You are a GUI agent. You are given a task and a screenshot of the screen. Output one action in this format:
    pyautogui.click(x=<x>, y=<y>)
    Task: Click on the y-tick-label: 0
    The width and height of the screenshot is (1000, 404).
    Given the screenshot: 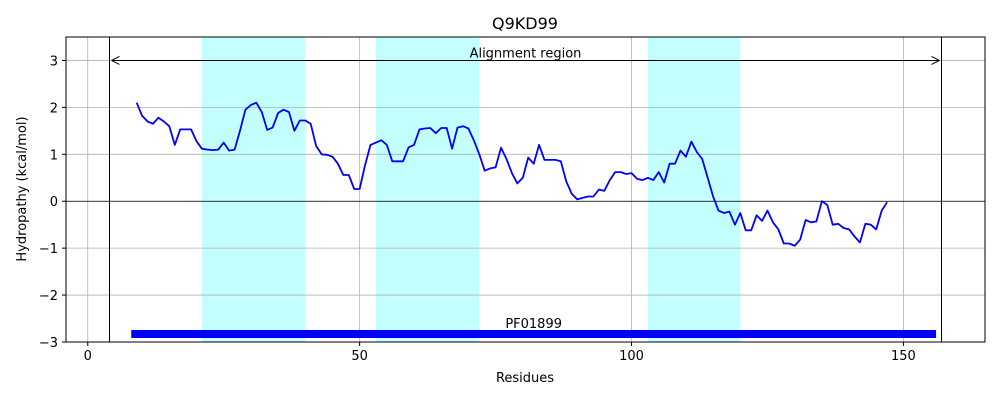 What is the action you would take?
    pyautogui.click(x=54, y=202)
    